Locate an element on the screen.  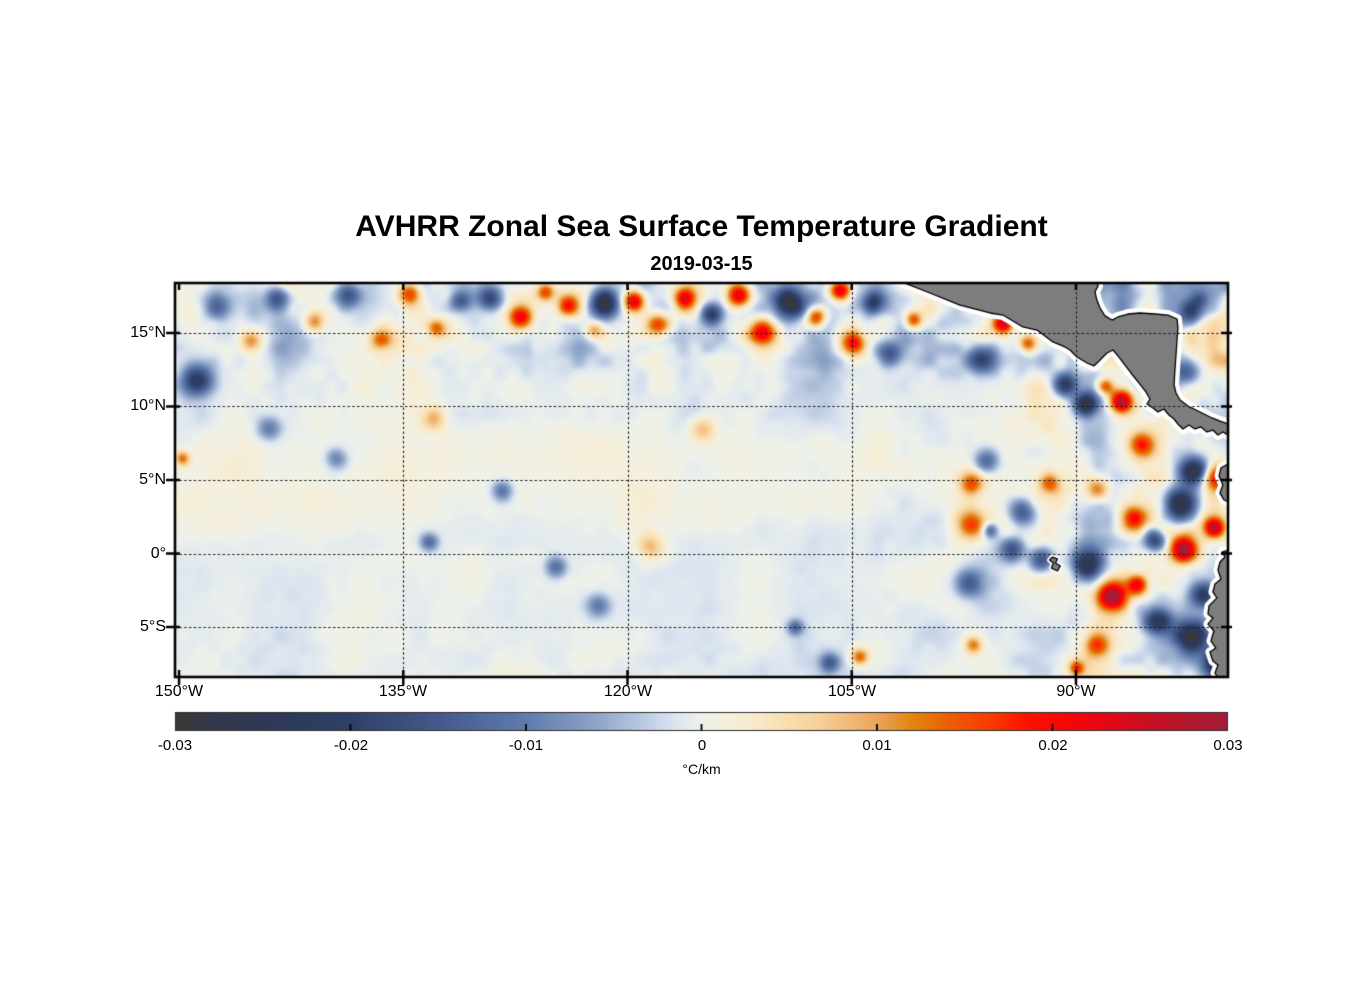
colorbar-tick-label: 0.01 is located at coordinates (877, 745).